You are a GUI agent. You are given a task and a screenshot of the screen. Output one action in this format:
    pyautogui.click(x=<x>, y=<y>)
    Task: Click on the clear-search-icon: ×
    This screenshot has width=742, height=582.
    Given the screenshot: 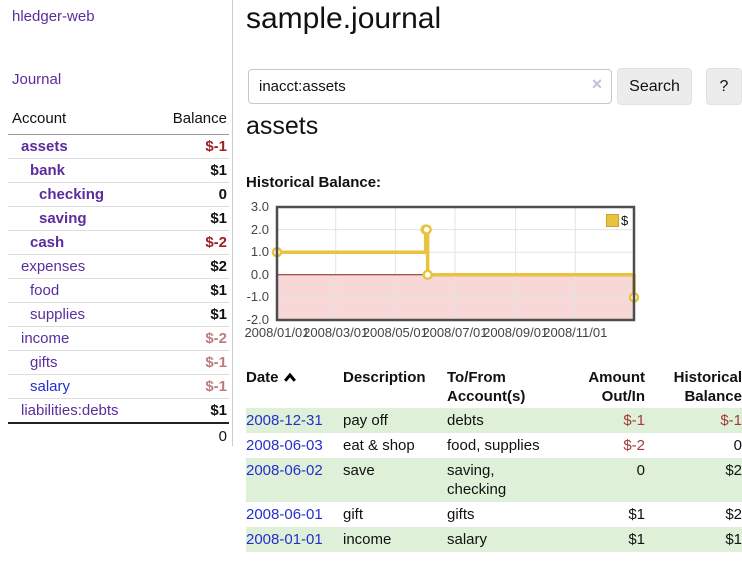 What is the action you would take?
    pyautogui.click(x=597, y=84)
    